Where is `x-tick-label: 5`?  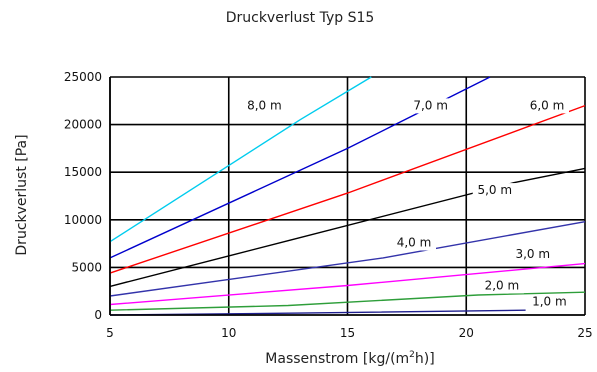
x-tick-label: 5 is located at coordinates (110, 333).